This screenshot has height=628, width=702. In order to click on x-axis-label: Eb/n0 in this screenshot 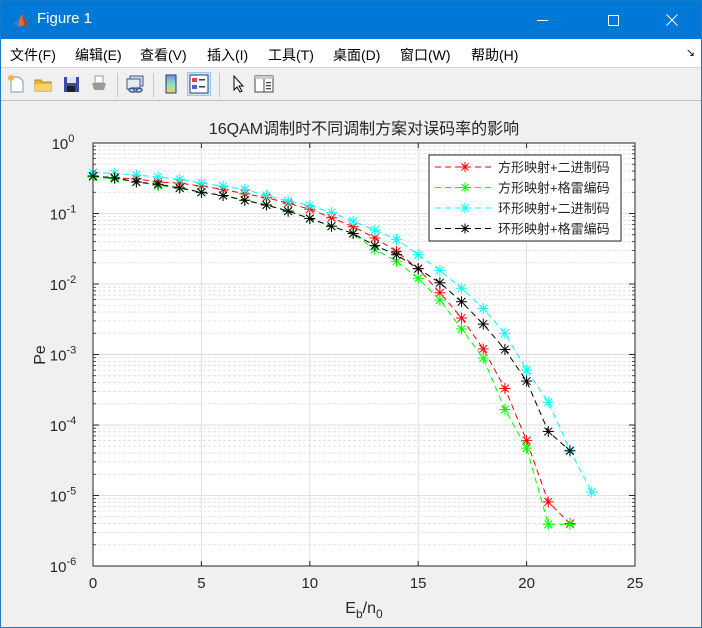, I will do `click(364, 610)`.